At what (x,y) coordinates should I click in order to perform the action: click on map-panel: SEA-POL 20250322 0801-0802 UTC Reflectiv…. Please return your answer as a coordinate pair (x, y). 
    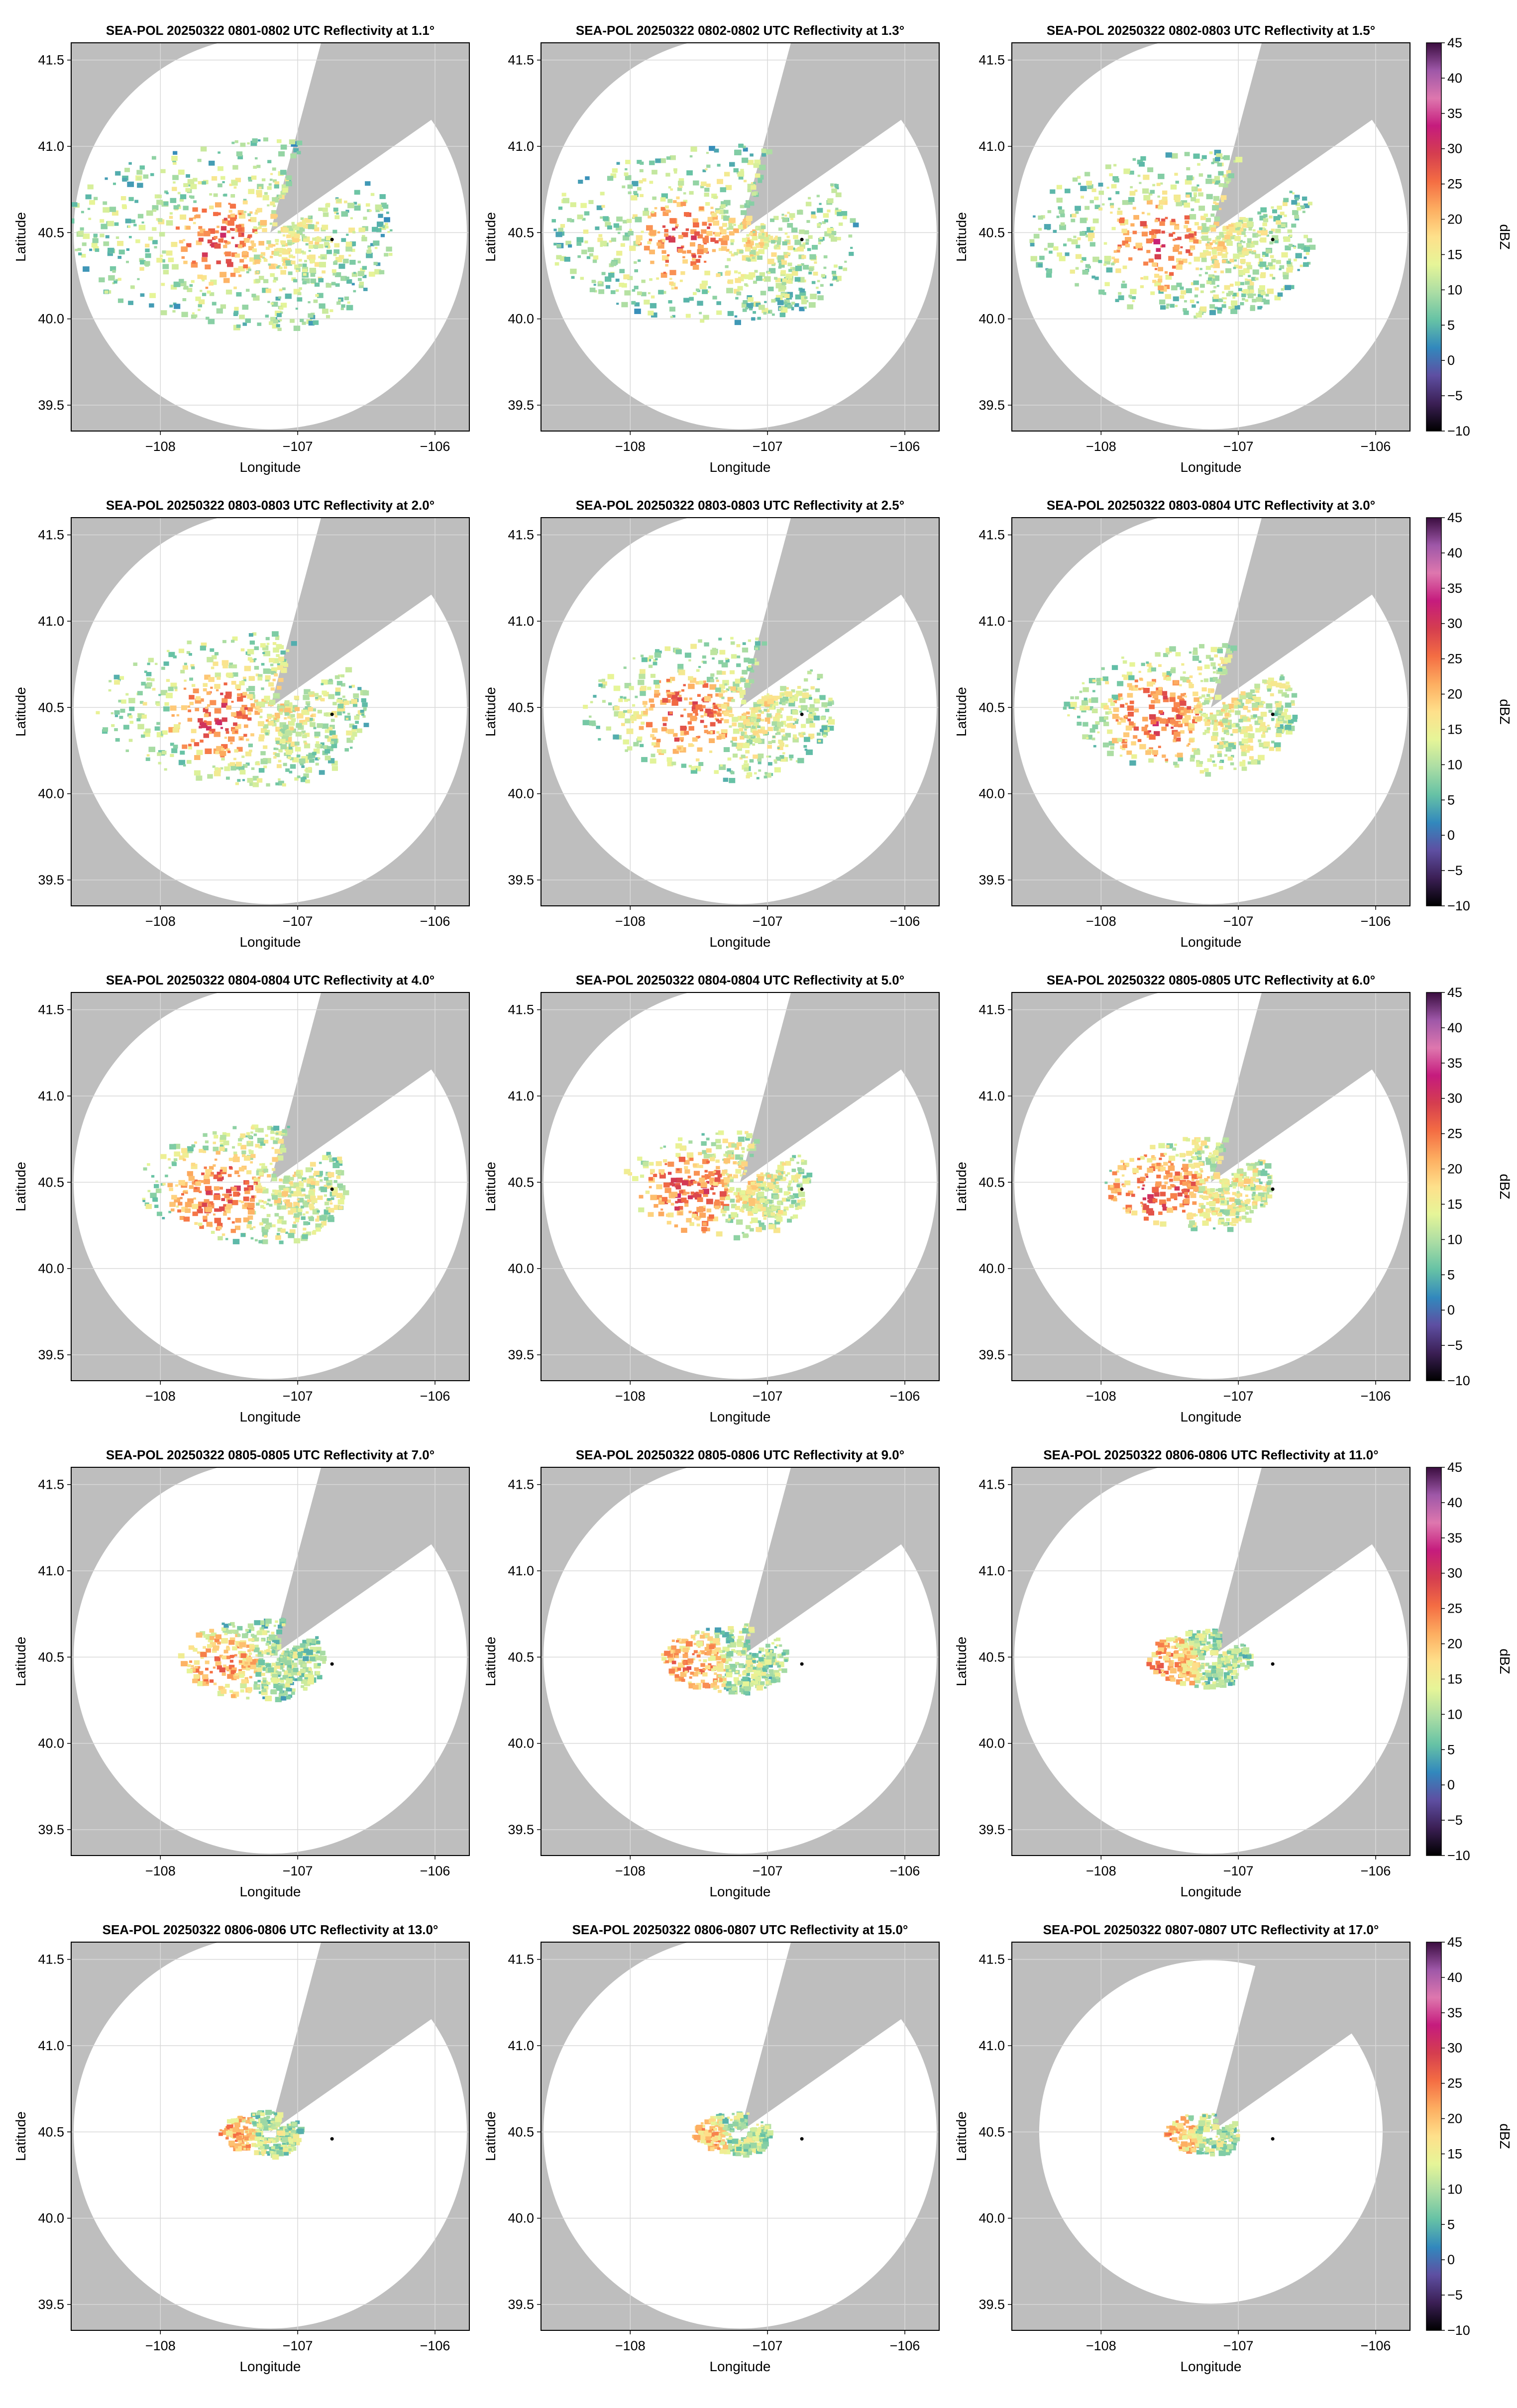
    Looking at the image, I should click on (242, 249).